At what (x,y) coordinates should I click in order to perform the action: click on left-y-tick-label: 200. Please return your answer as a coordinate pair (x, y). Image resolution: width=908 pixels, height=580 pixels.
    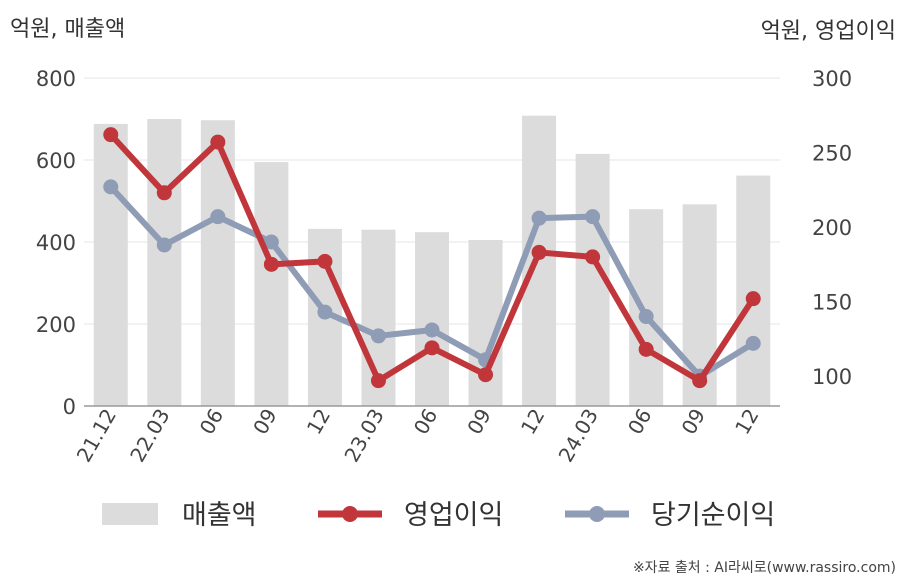
    Looking at the image, I should click on (56, 325).